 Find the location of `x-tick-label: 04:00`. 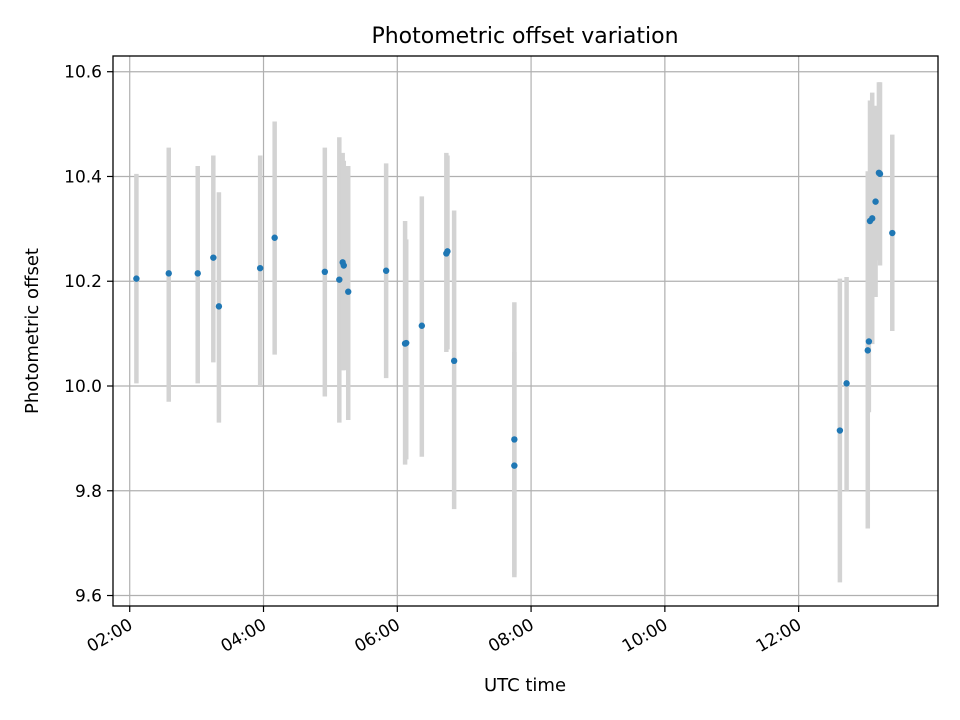

x-tick-label: 04:00 is located at coordinates (244, 636).